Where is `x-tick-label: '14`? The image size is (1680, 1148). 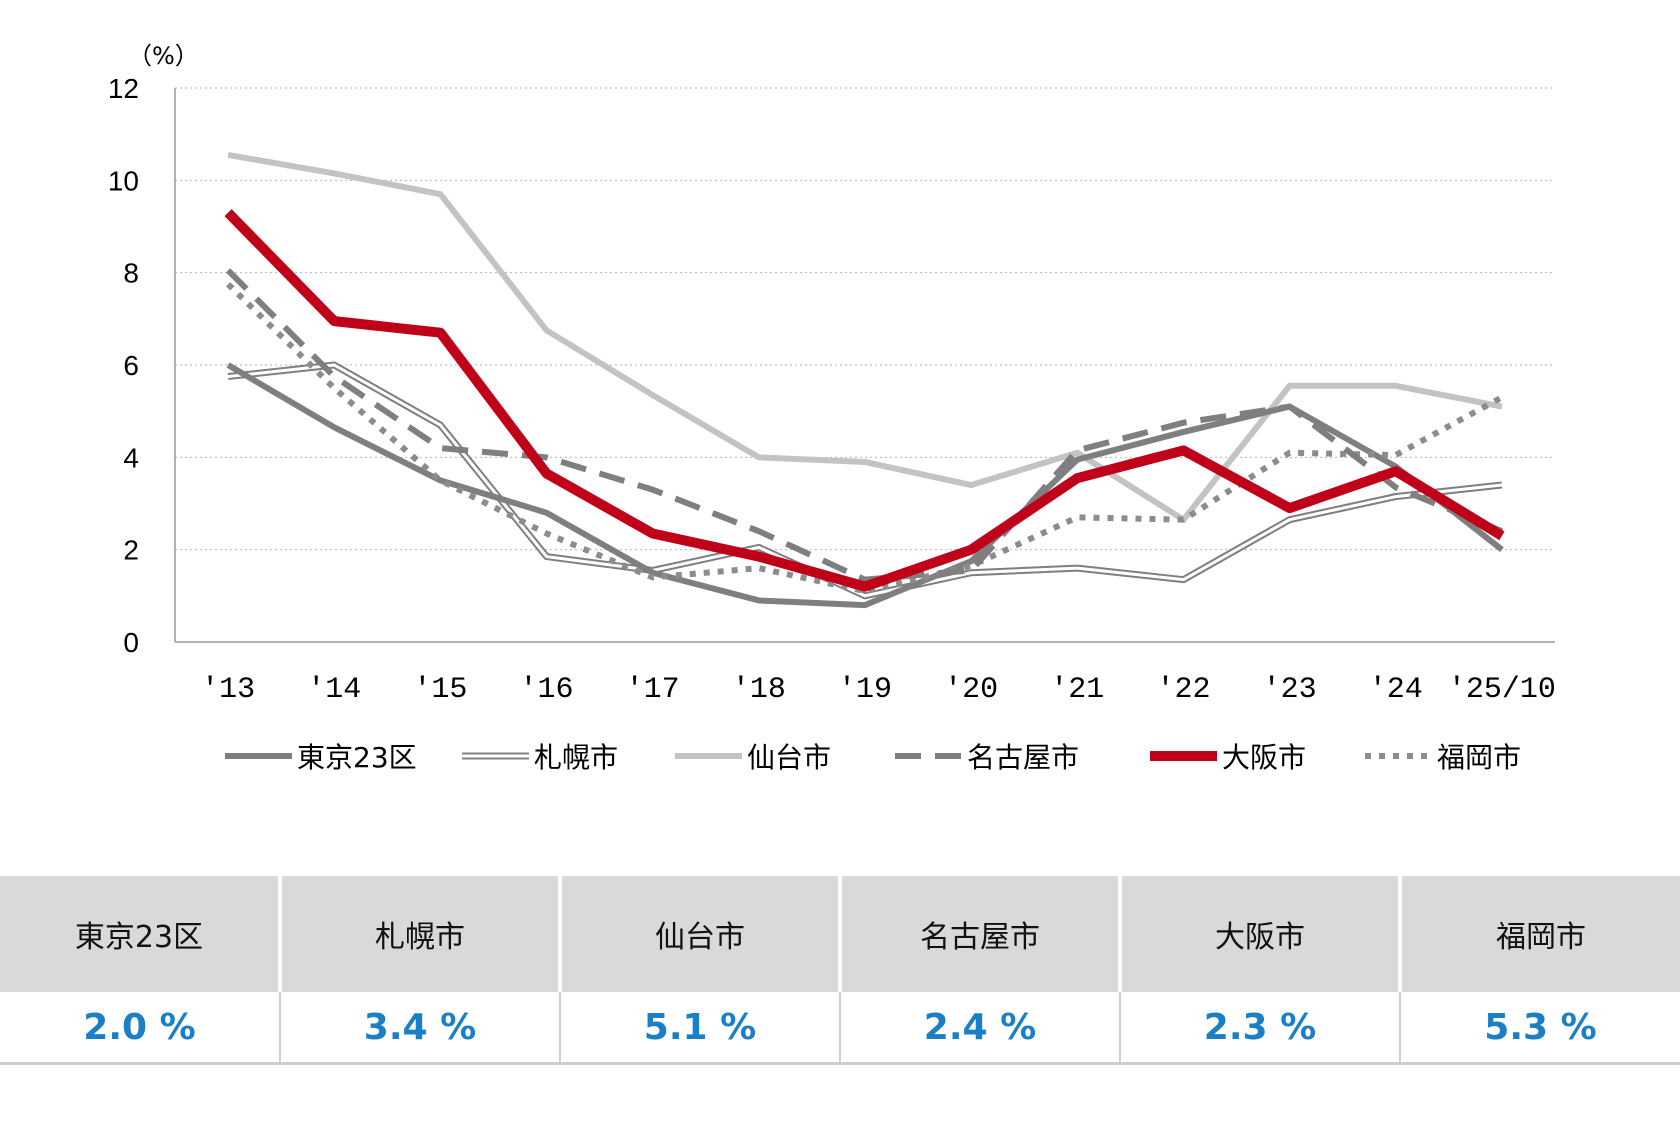
x-tick-label: '14 is located at coordinates (334, 690).